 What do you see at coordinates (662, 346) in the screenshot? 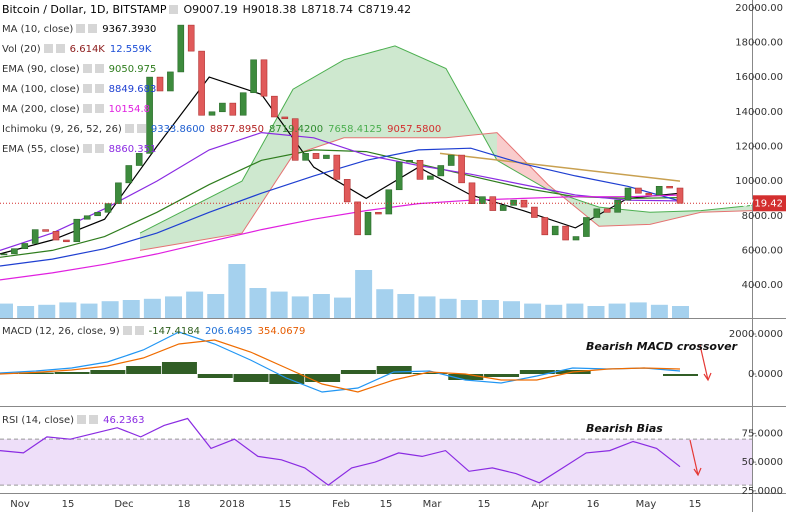
I see `annotation: Bearish MACD crossover` at bounding box center [662, 346].